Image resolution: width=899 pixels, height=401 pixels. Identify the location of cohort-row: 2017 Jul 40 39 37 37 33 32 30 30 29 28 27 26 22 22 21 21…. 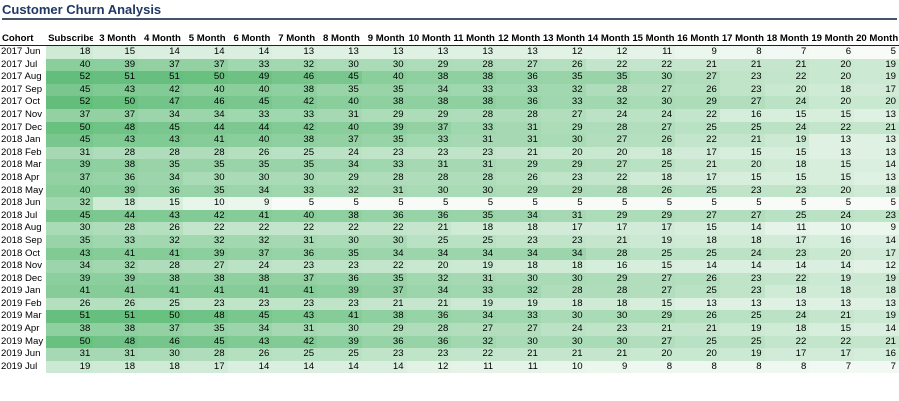
(449, 65).